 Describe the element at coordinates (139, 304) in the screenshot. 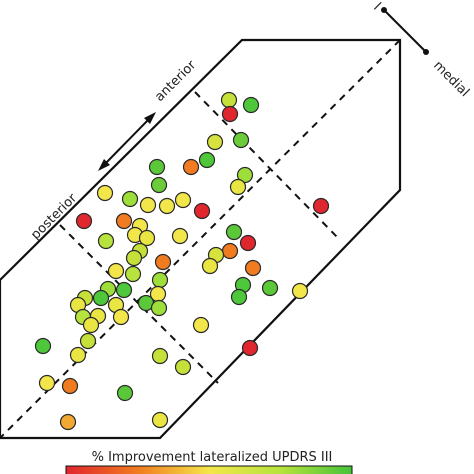

I see `divider-middle` at that location.